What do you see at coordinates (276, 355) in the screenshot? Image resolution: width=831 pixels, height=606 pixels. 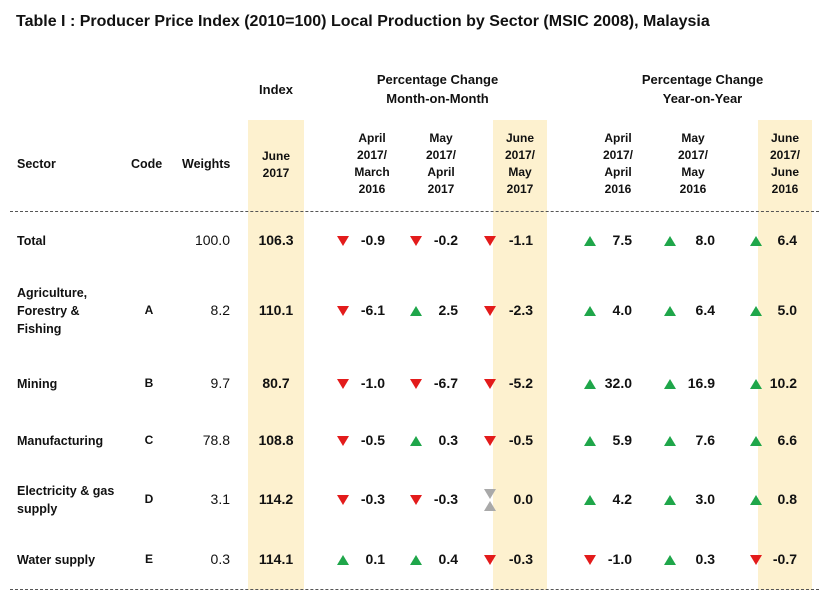 I see `highlight-index-column` at bounding box center [276, 355].